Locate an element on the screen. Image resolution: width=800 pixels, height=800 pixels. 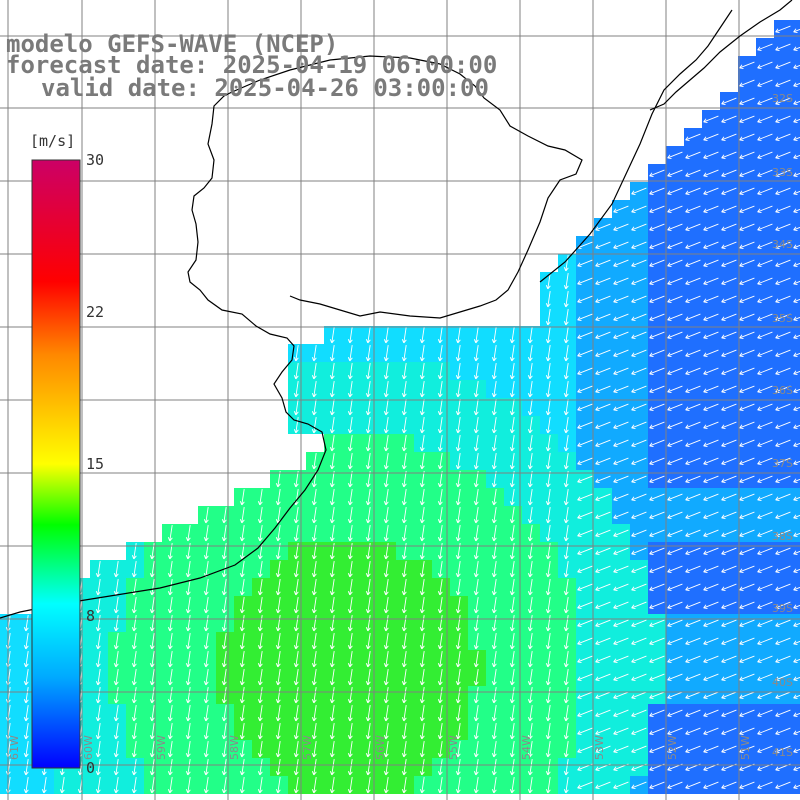
coastline-lagoon is located at coordinates (721, 55).